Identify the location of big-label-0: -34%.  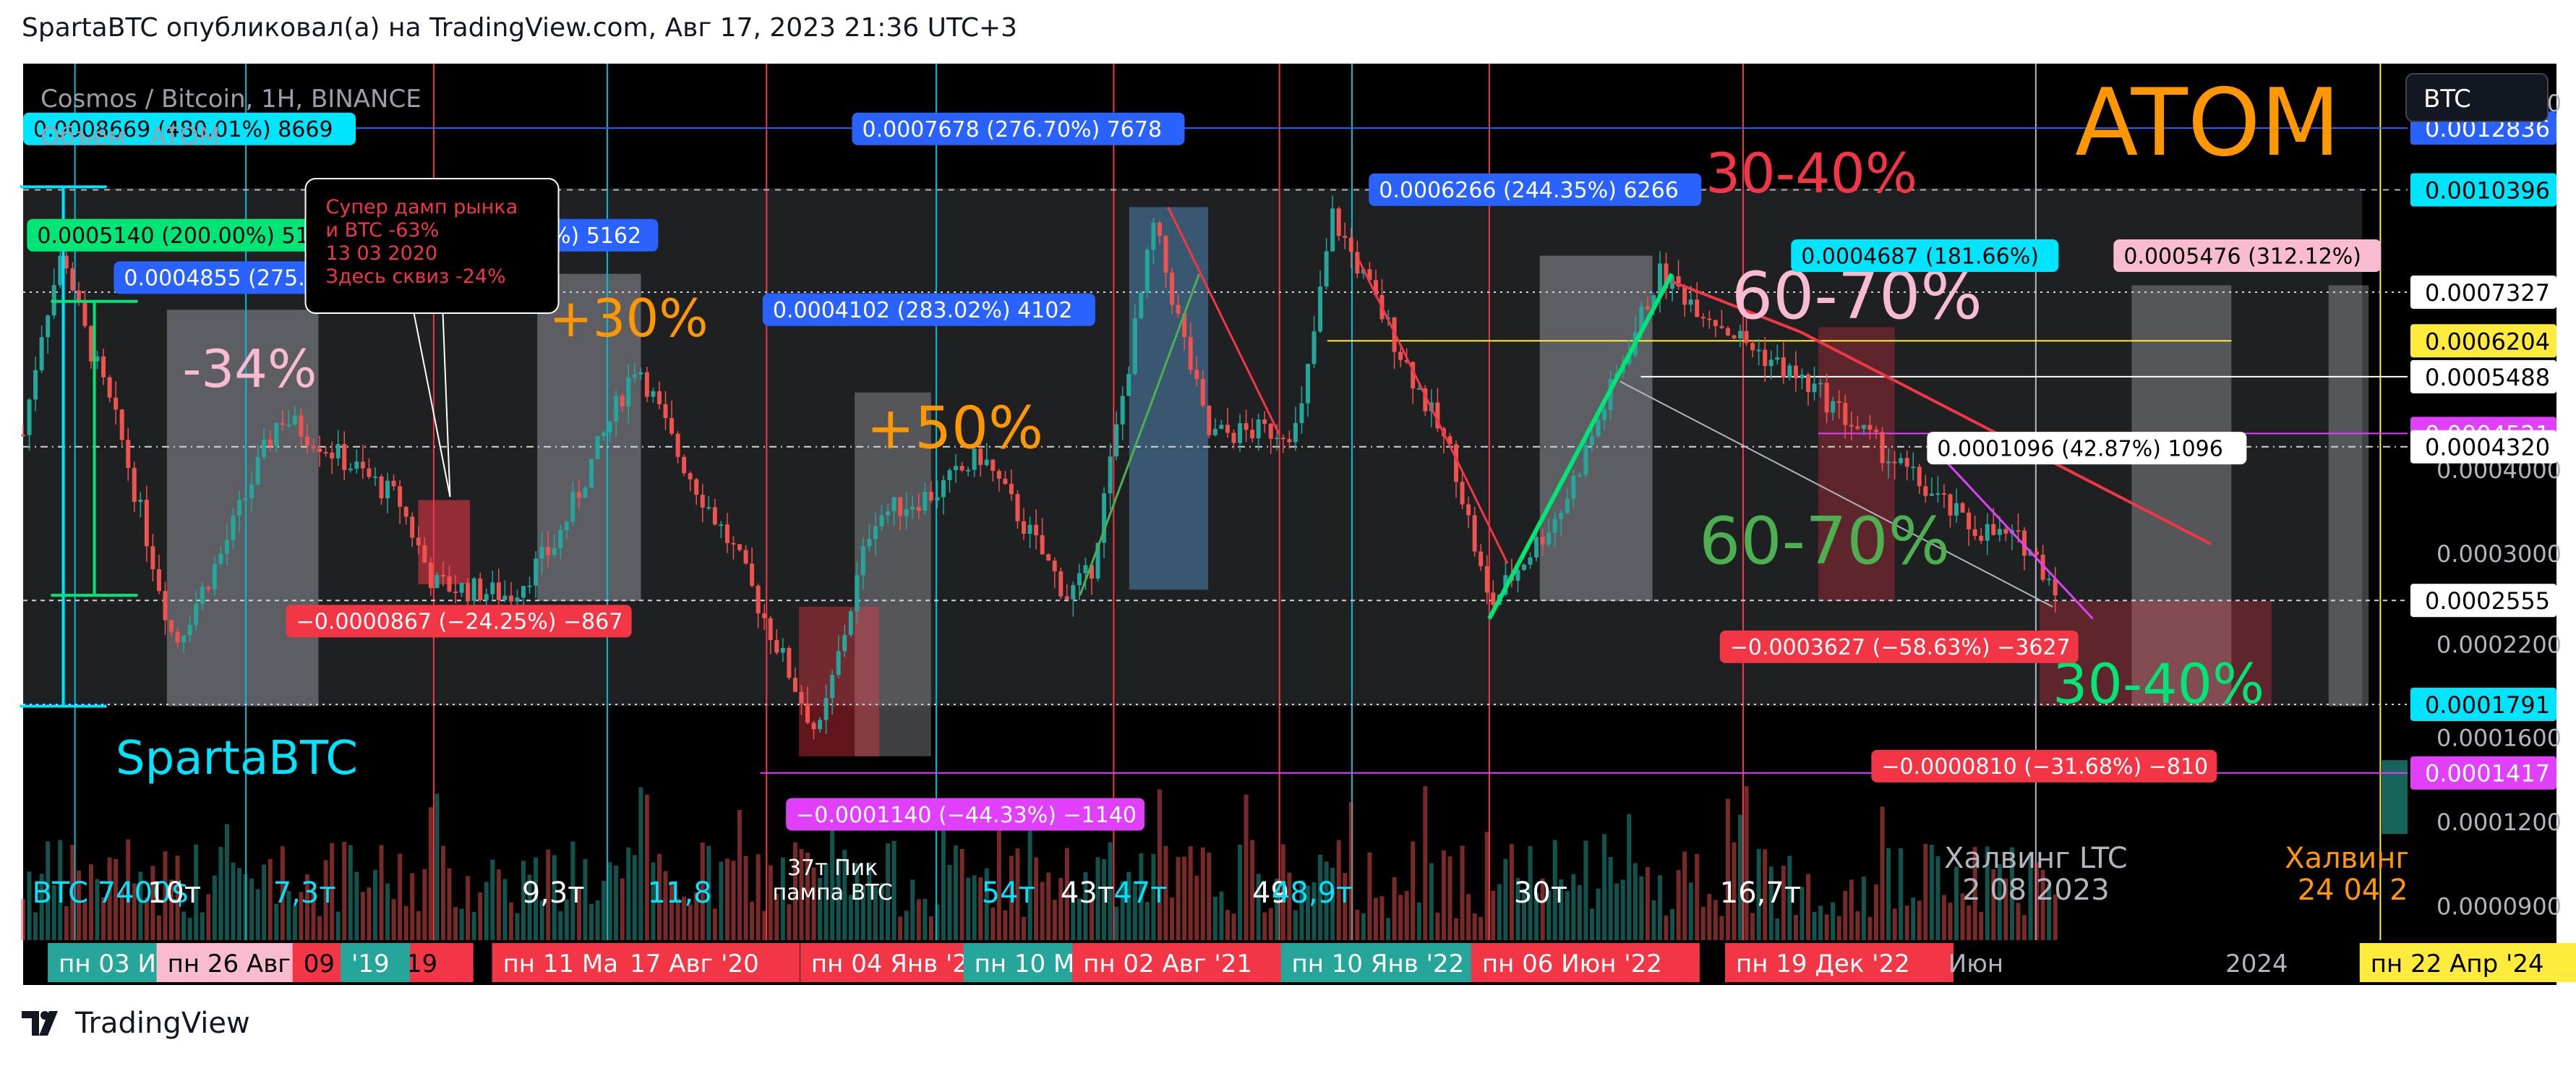
(249, 368).